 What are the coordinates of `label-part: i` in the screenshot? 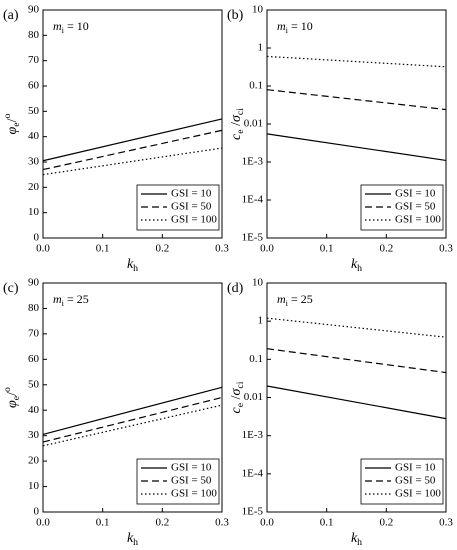 It's located at (63, 303).